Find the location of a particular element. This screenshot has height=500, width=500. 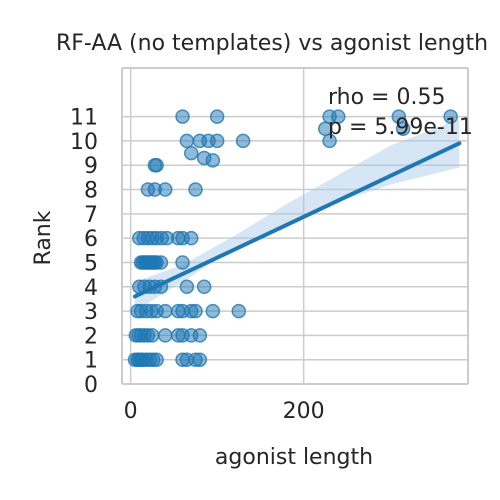

y-tick-label: 6 is located at coordinates (91, 239).